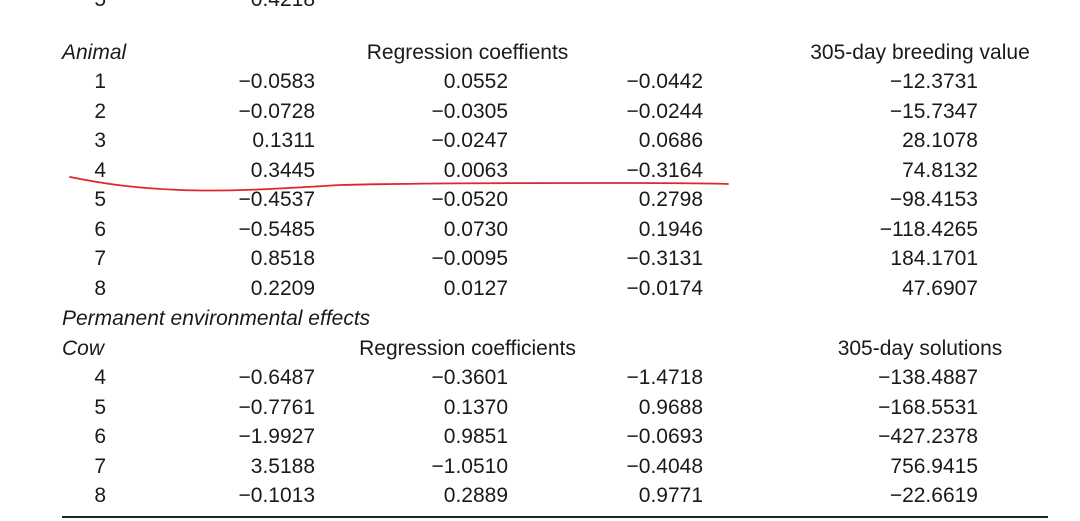 The image size is (1080, 521). Describe the element at coordinates (282, 466) in the screenshot. I see `cow-coef-a-cell: 3.5188` at that location.